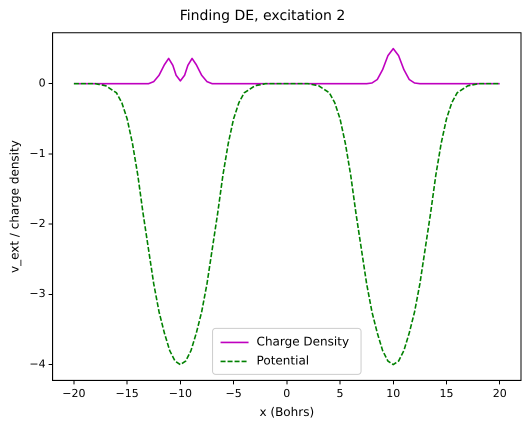  Describe the element at coordinates (74, 393) in the screenshot. I see `x-tick-label: −20` at that location.